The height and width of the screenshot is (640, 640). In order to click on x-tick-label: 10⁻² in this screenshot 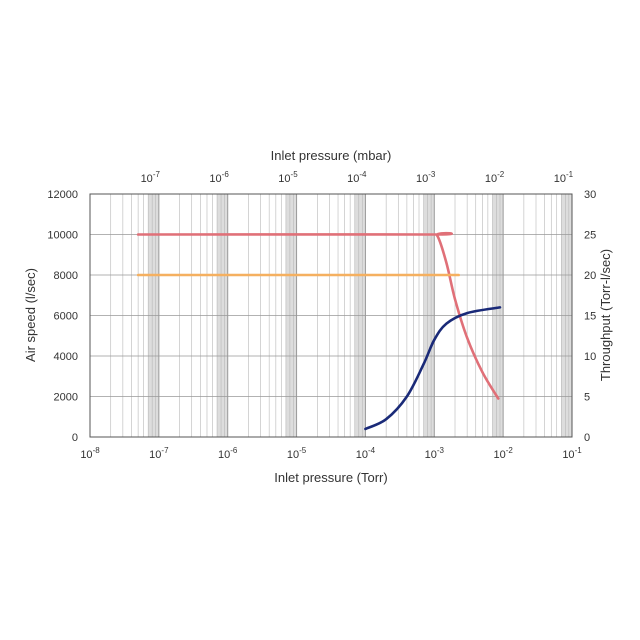, I will do `click(503, 453)`.